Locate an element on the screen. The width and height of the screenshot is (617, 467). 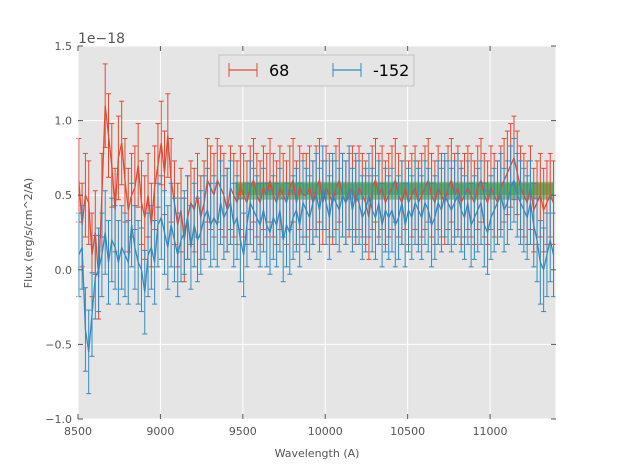
x-tick-label: 9500 is located at coordinates (243, 431).